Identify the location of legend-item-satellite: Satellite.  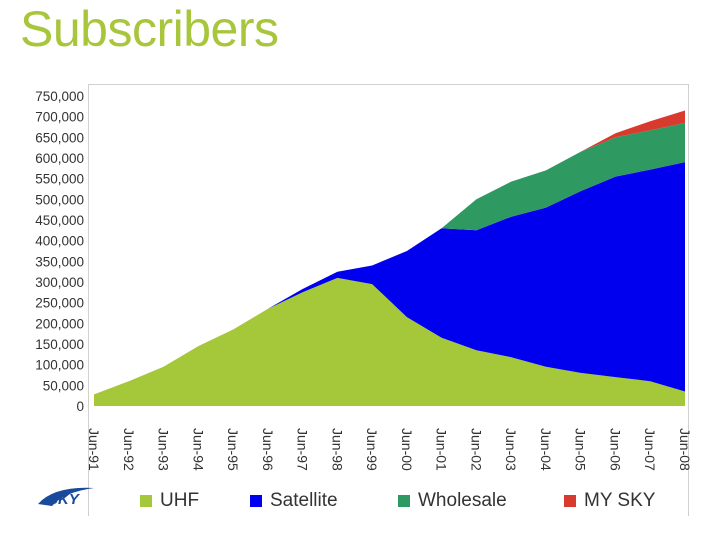
(294, 501).